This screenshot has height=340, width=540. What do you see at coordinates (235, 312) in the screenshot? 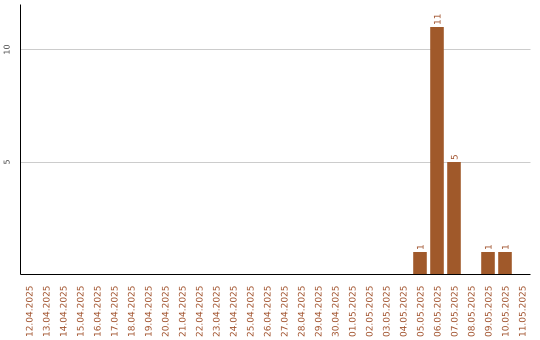
I see `x-tick-label: 24.04.2025` at bounding box center [235, 312].